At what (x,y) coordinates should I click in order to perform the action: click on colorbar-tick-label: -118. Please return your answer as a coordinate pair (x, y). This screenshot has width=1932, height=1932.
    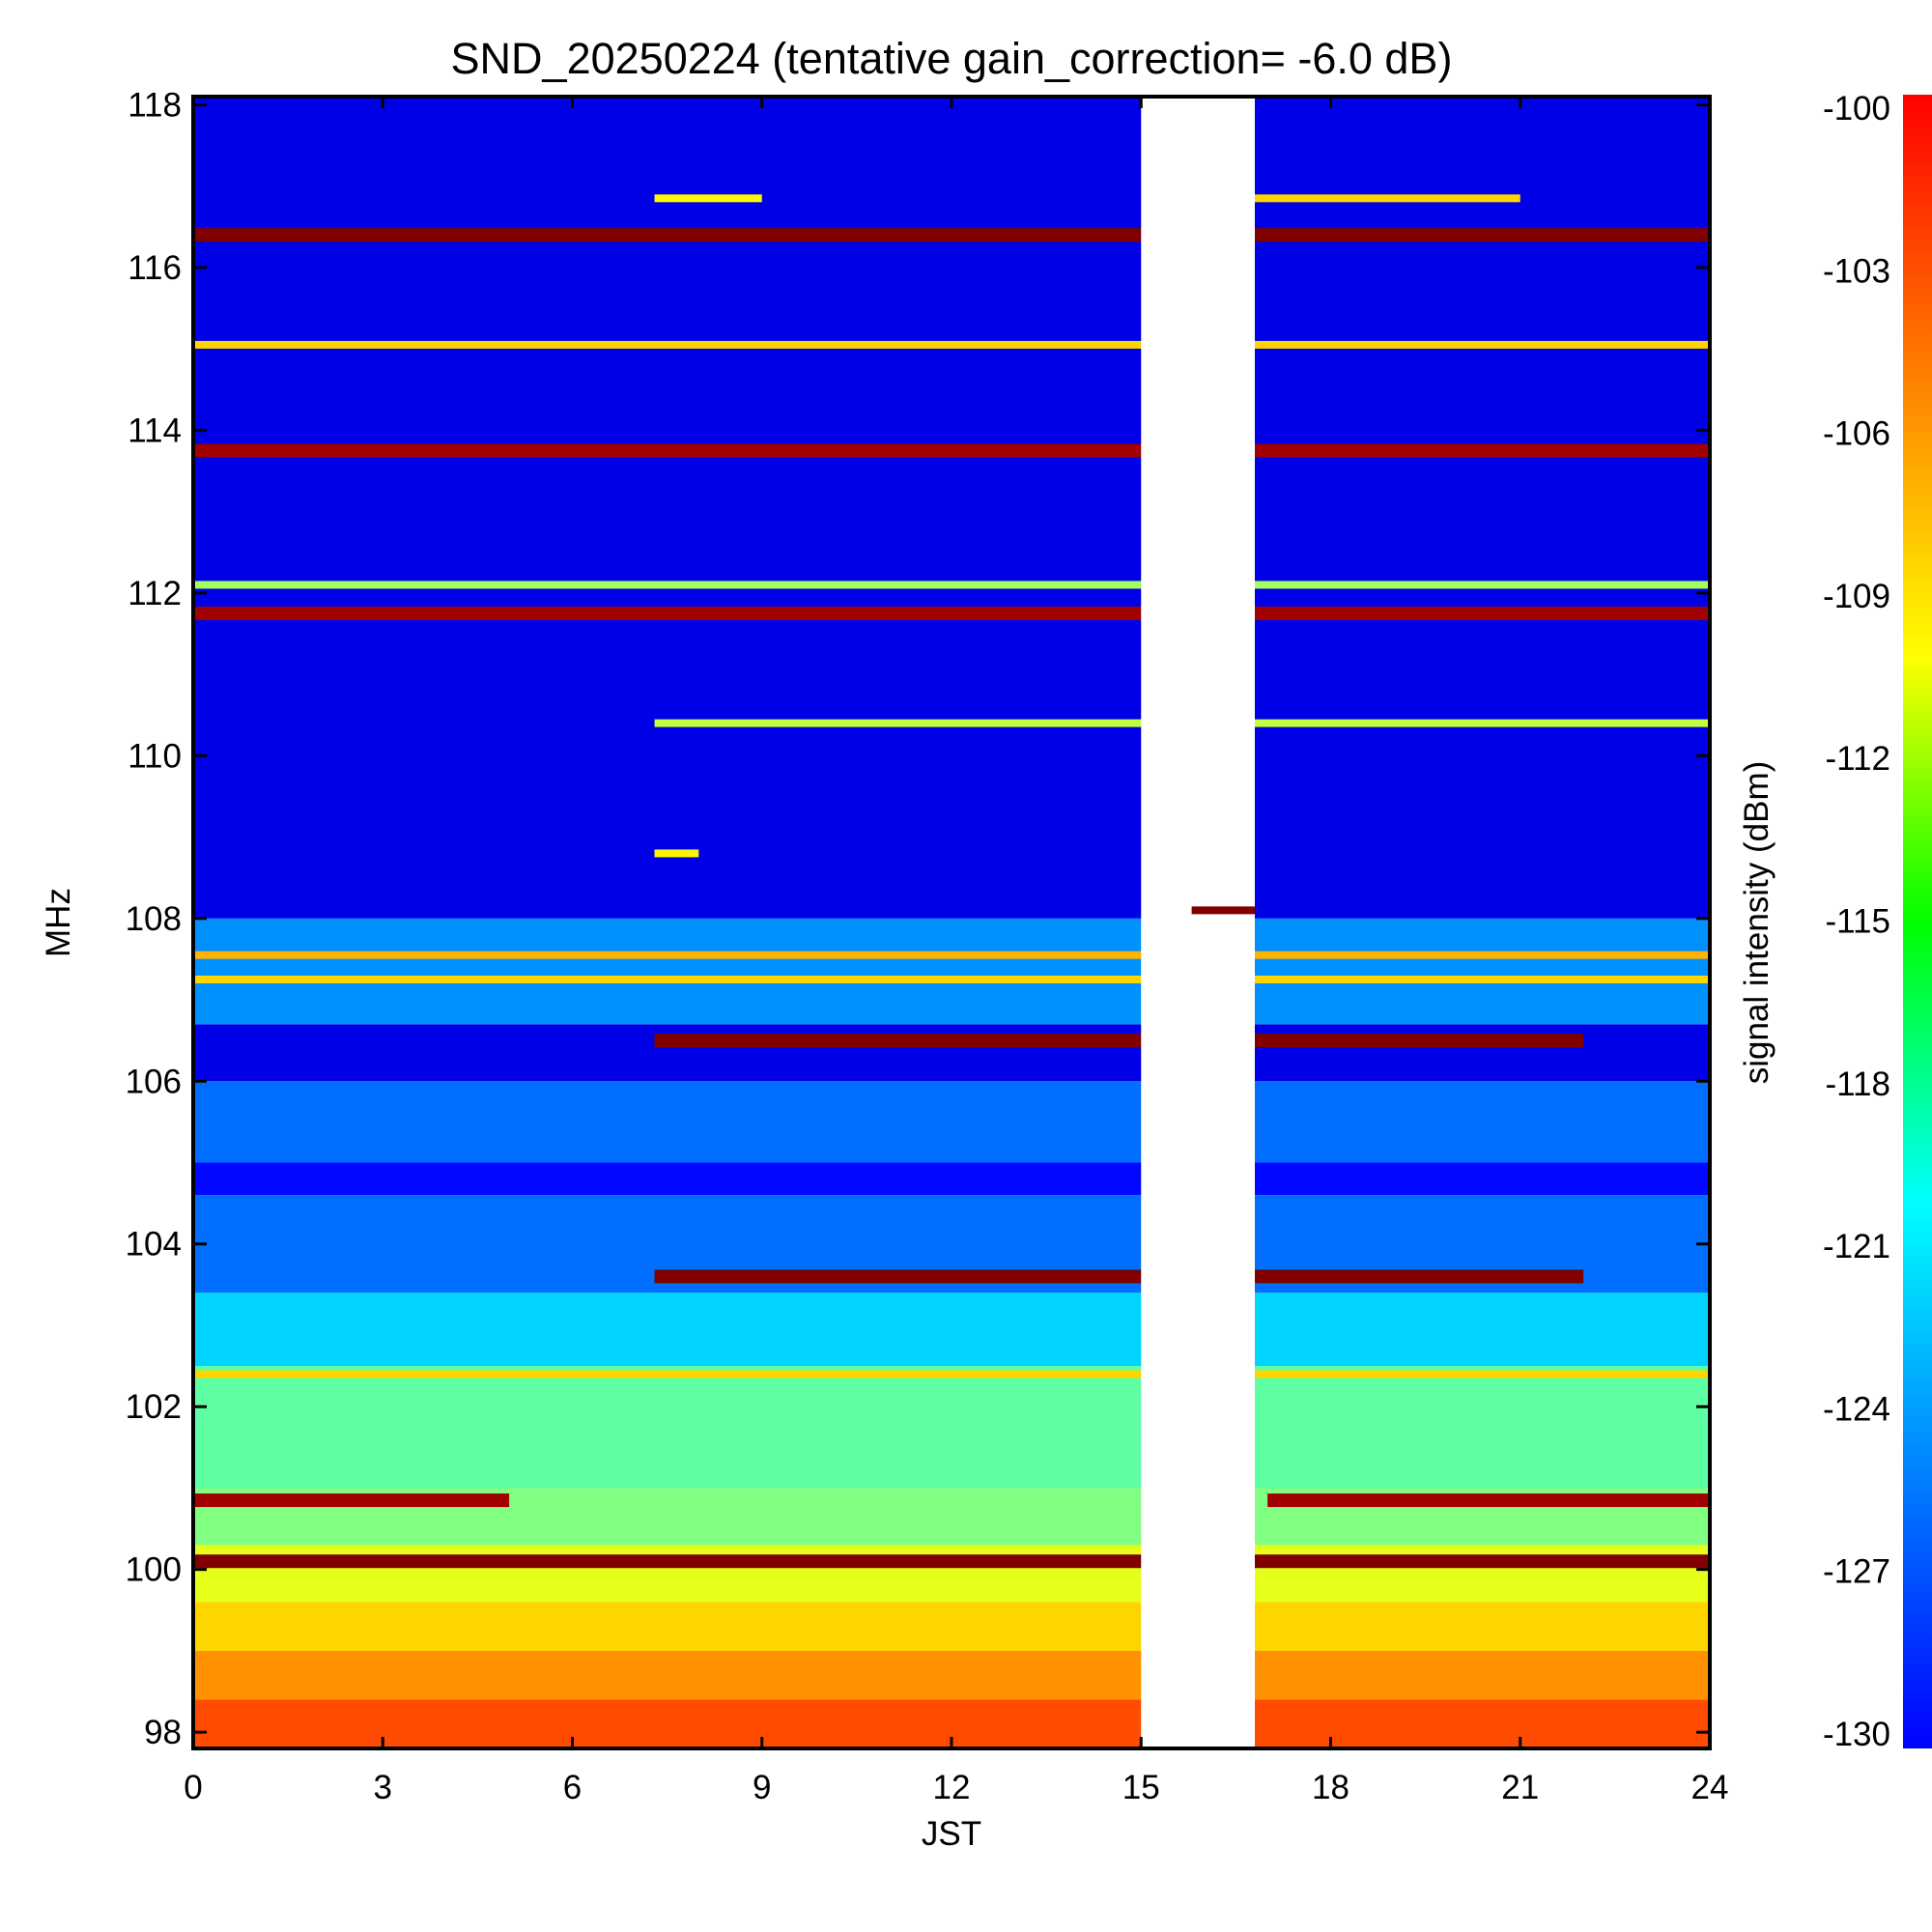
    Looking at the image, I should click on (1858, 1084).